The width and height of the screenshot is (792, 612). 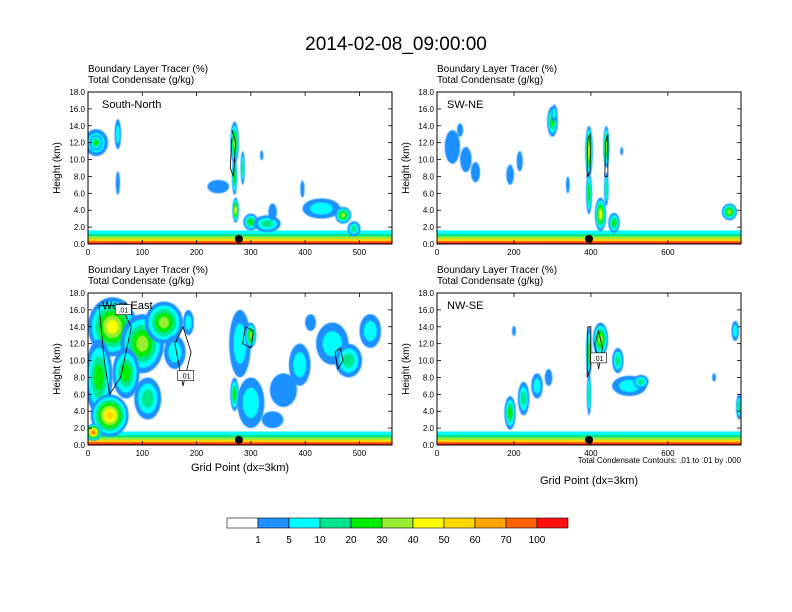 I want to click on x-tick-label: 500, so click(x=360, y=252).